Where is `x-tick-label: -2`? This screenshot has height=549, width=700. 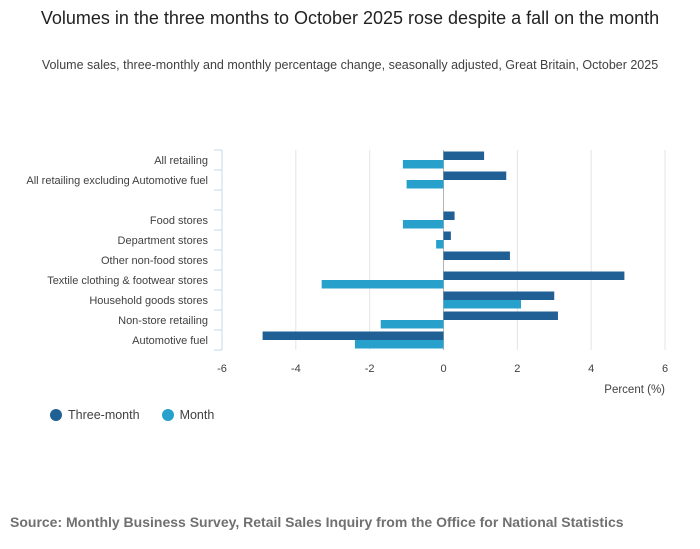 x-tick-label: -2 is located at coordinates (370, 369).